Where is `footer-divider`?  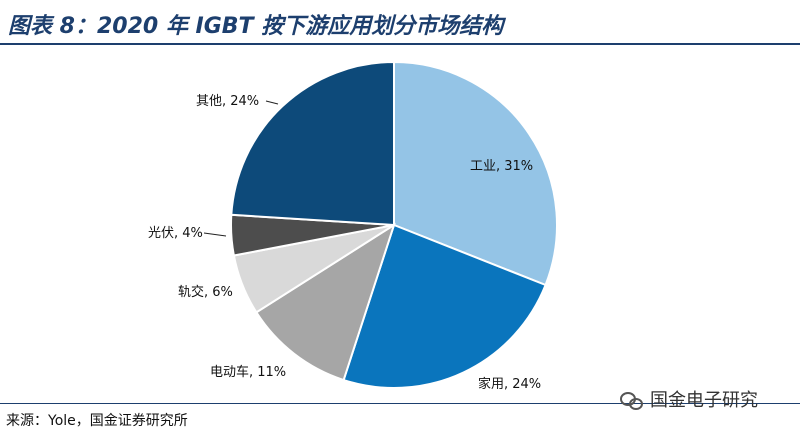
footer-divider is located at coordinates (400, 403).